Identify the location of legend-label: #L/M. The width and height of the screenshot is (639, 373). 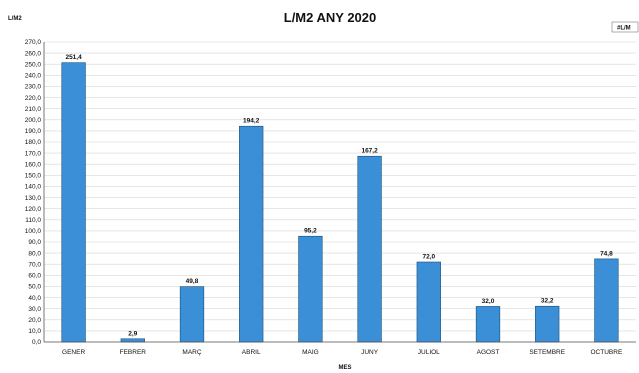
(624, 29).